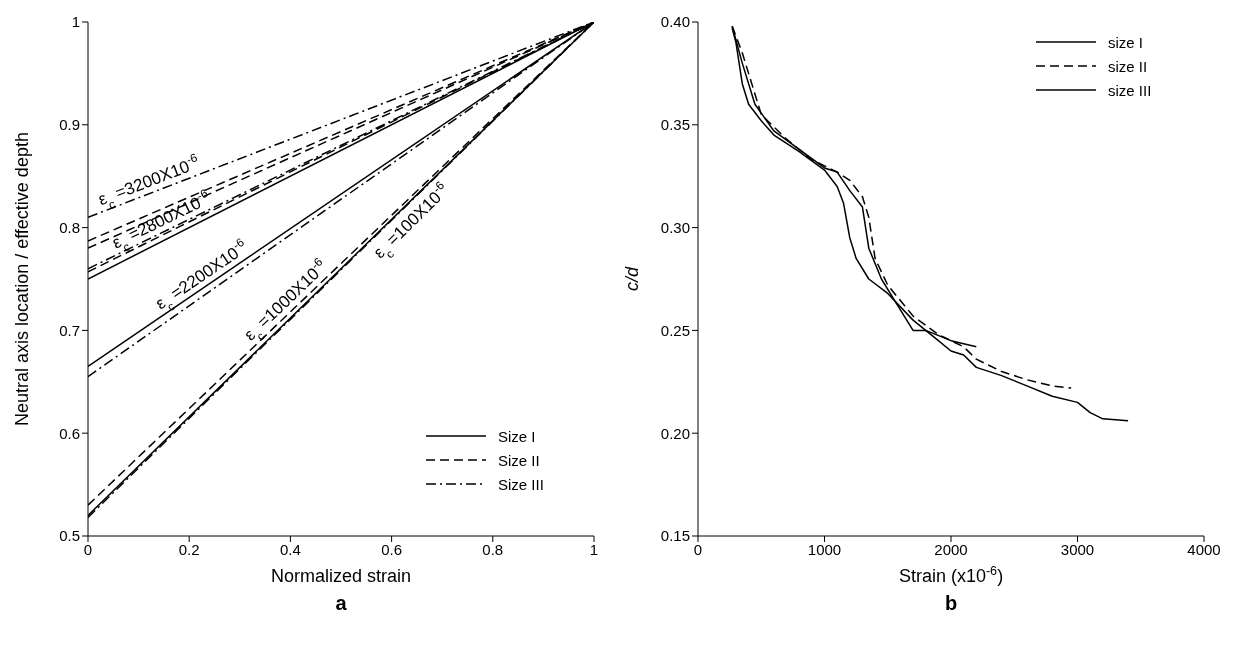 The image size is (1258, 651). What do you see at coordinates (675, 330) in the screenshot?
I see `y-tick-label: 0.25` at bounding box center [675, 330].